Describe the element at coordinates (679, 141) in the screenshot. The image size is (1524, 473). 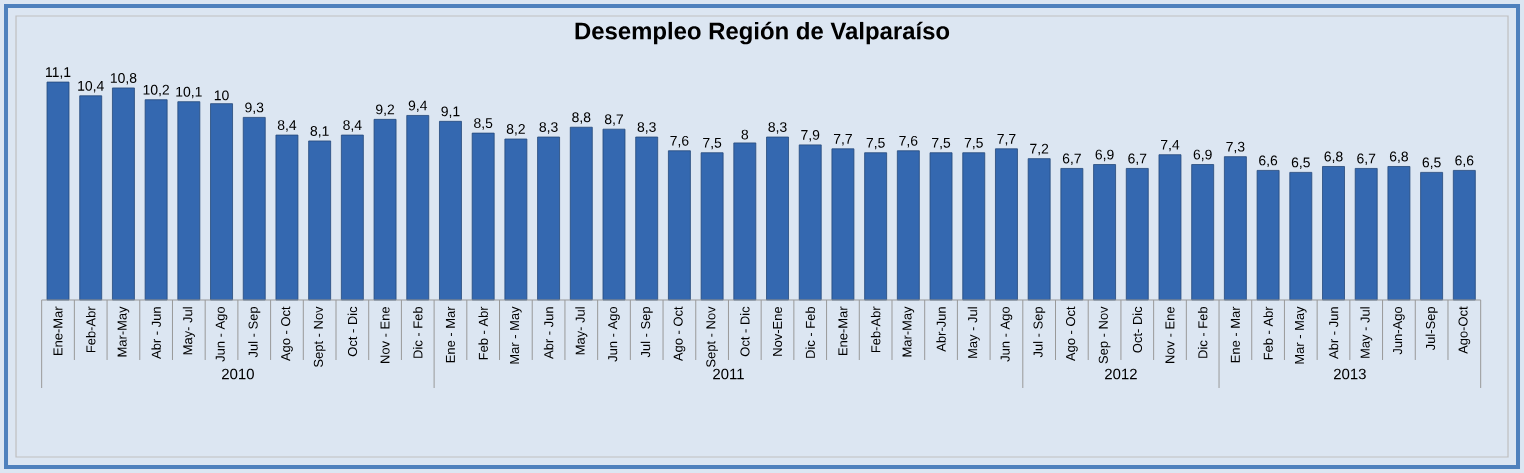
I see `data-label: 7,6` at that location.